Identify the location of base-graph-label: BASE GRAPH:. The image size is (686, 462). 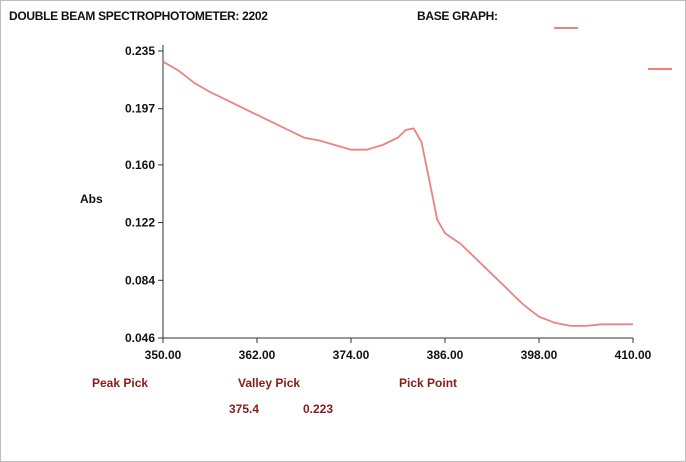
(457, 16).